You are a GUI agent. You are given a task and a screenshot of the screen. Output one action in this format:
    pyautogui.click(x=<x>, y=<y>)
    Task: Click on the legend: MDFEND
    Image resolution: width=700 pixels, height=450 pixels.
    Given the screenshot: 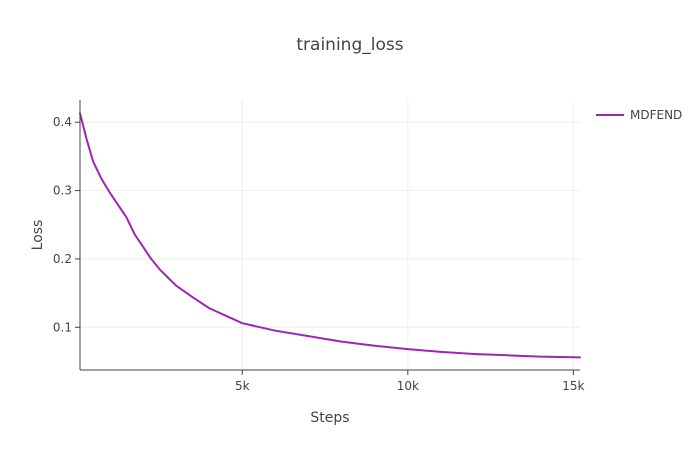 What is the action you would take?
    pyautogui.click(x=639, y=115)
    